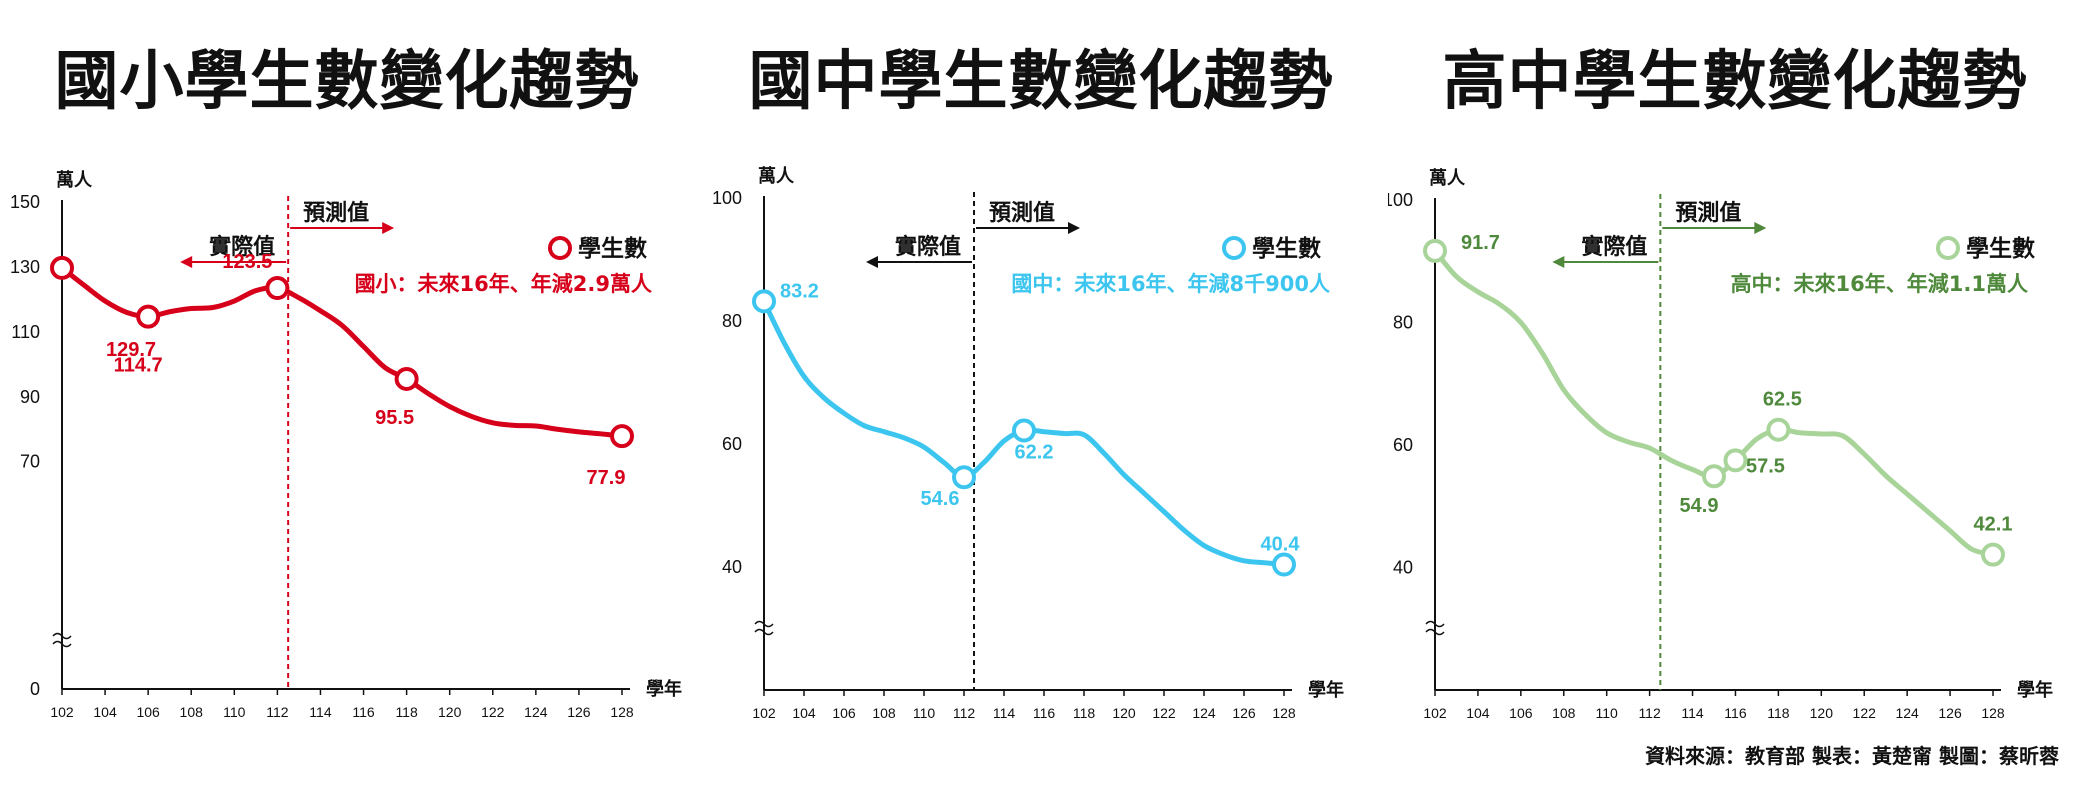 This screenshot has width=2083, height=787. I want to click on source-credit: 資料來源：教育部 製表：黃楚甯 製圖：蔡昕蓉, so click(1852, 756).